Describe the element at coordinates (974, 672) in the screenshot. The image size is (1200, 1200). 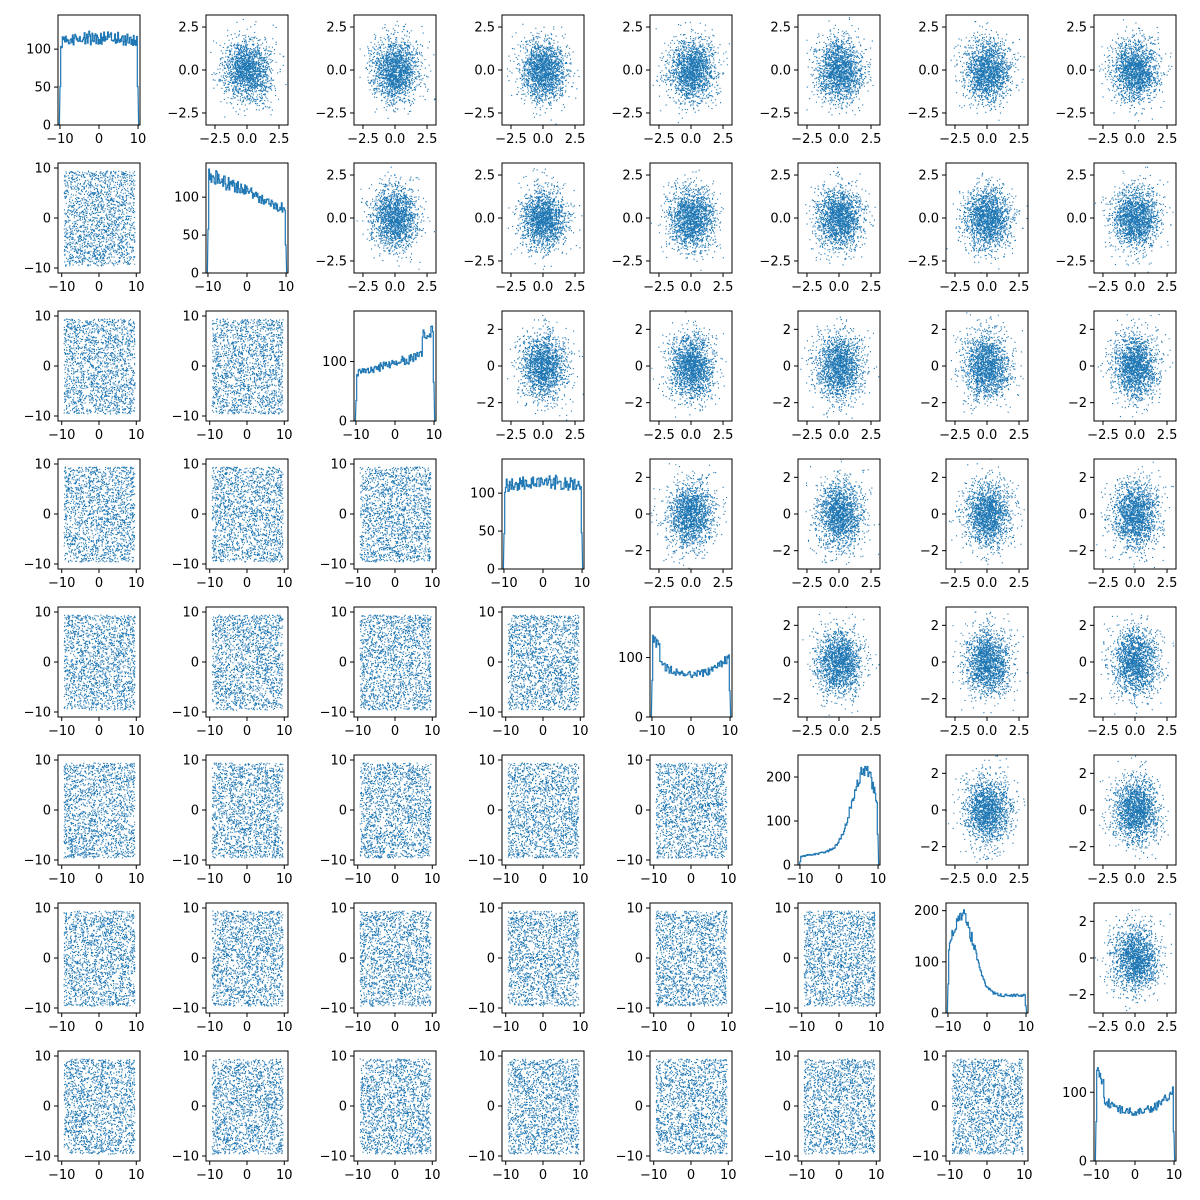
I see `panel-r4-c6: −2.5 0.0 2.5 −2 0 2` at that location.